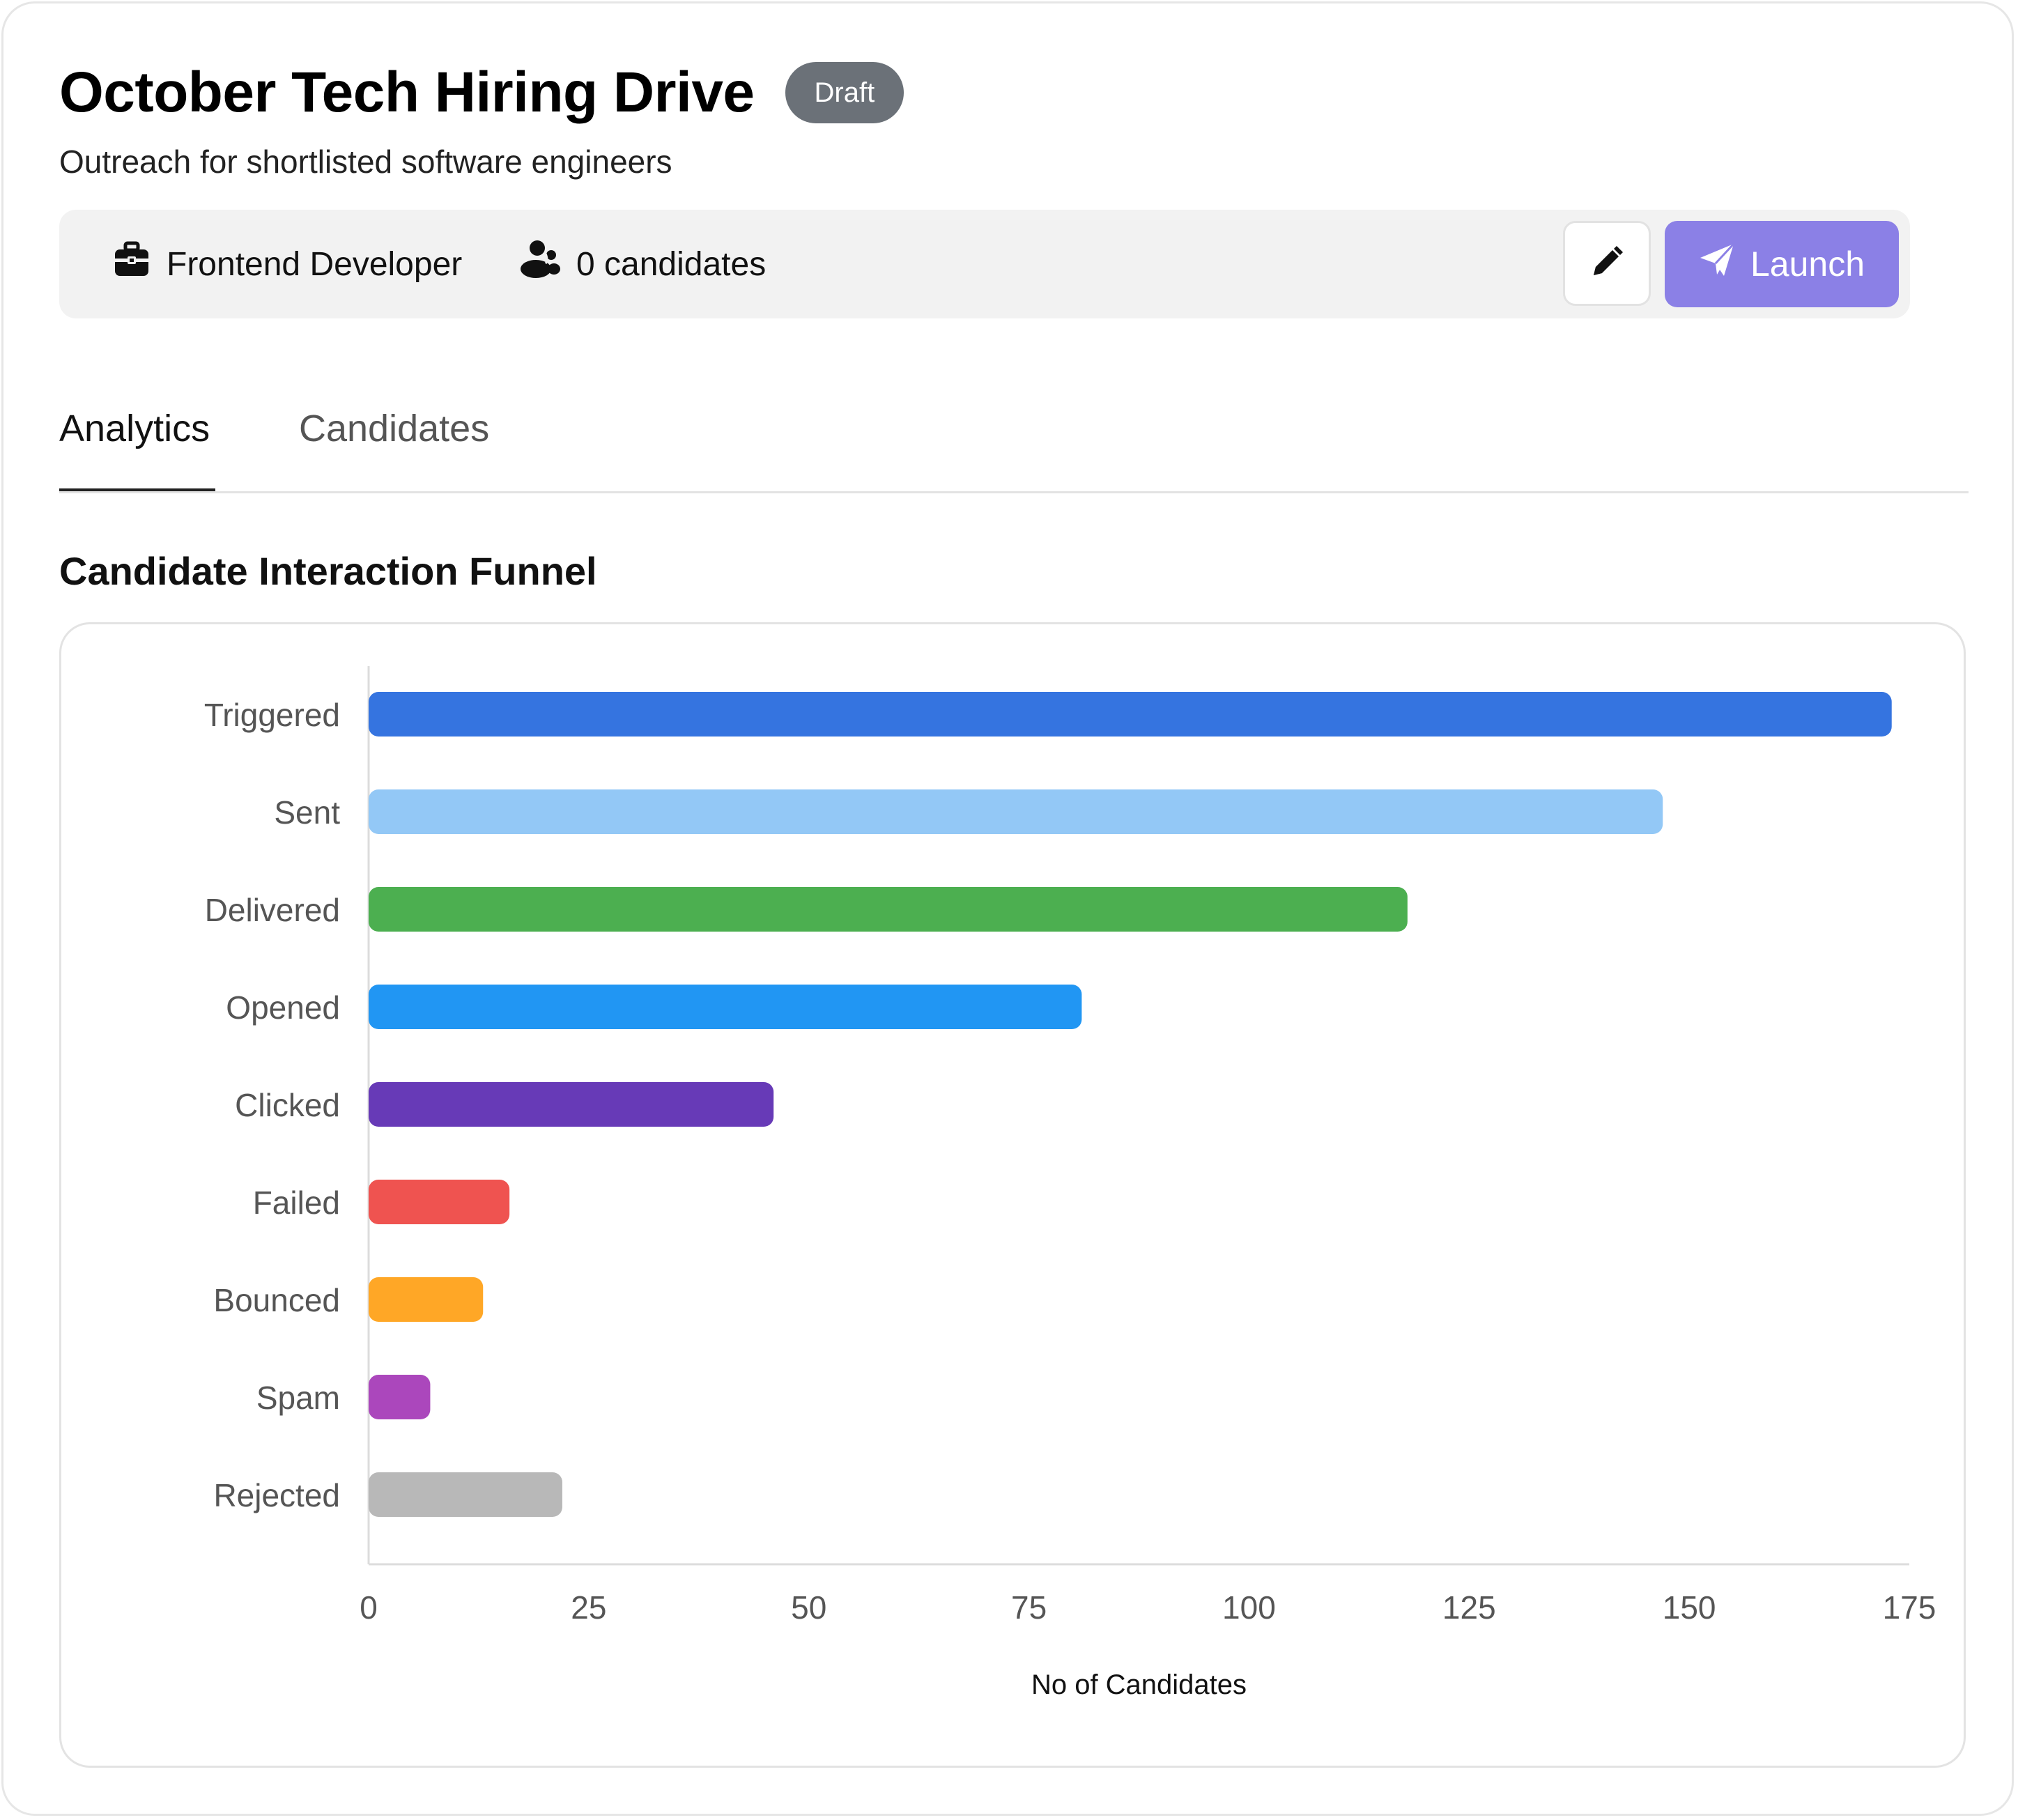 The width and height of the screenshot is (2018, 1820). I want to click on users-icon, so click(547, 264).